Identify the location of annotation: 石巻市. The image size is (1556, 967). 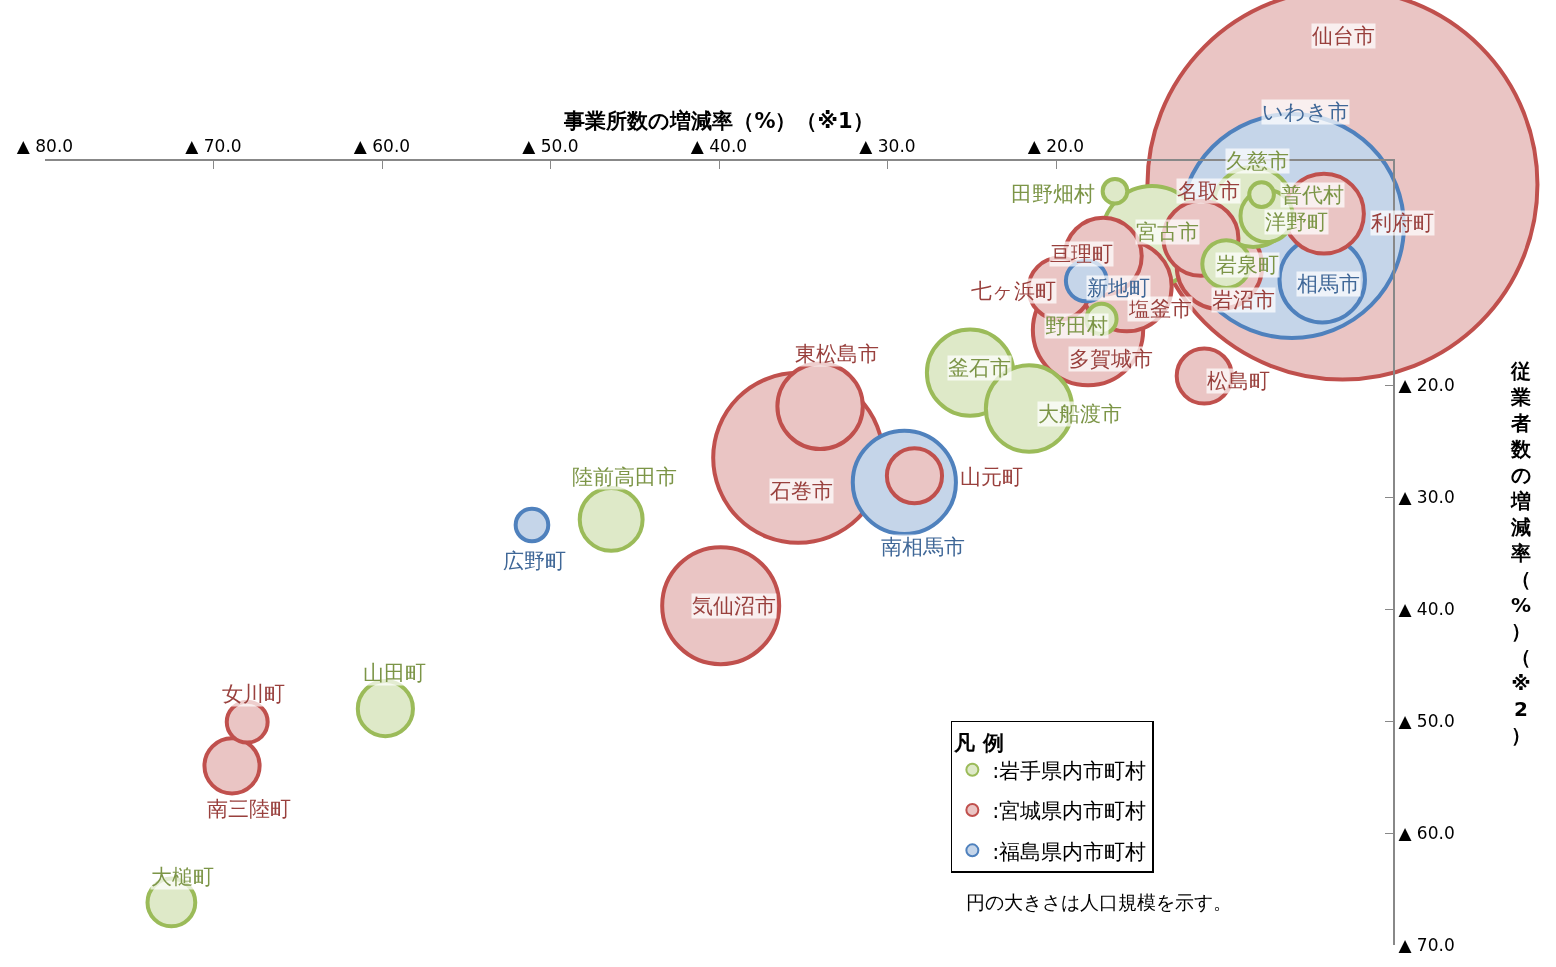
(801, 491).